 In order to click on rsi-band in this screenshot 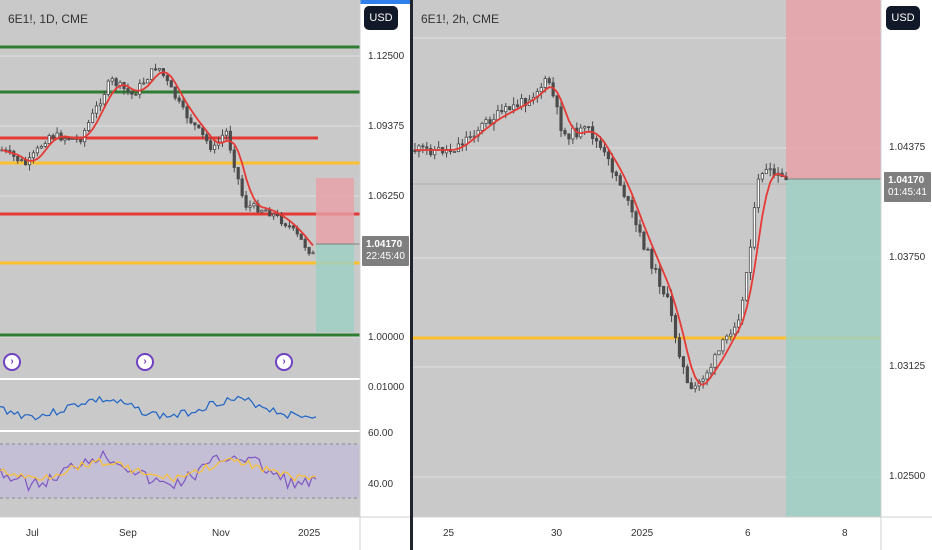, I will do `click(180, 471)`.